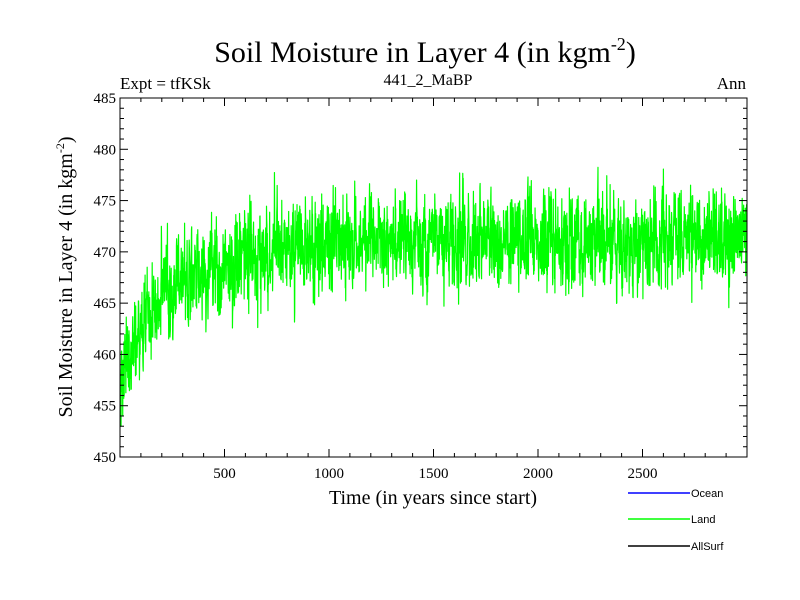 This screenshot has width=800, height=600. Describe the element at coordinates (105, 407) in the screenshot. I see `y-tick-label: 455` at that location.